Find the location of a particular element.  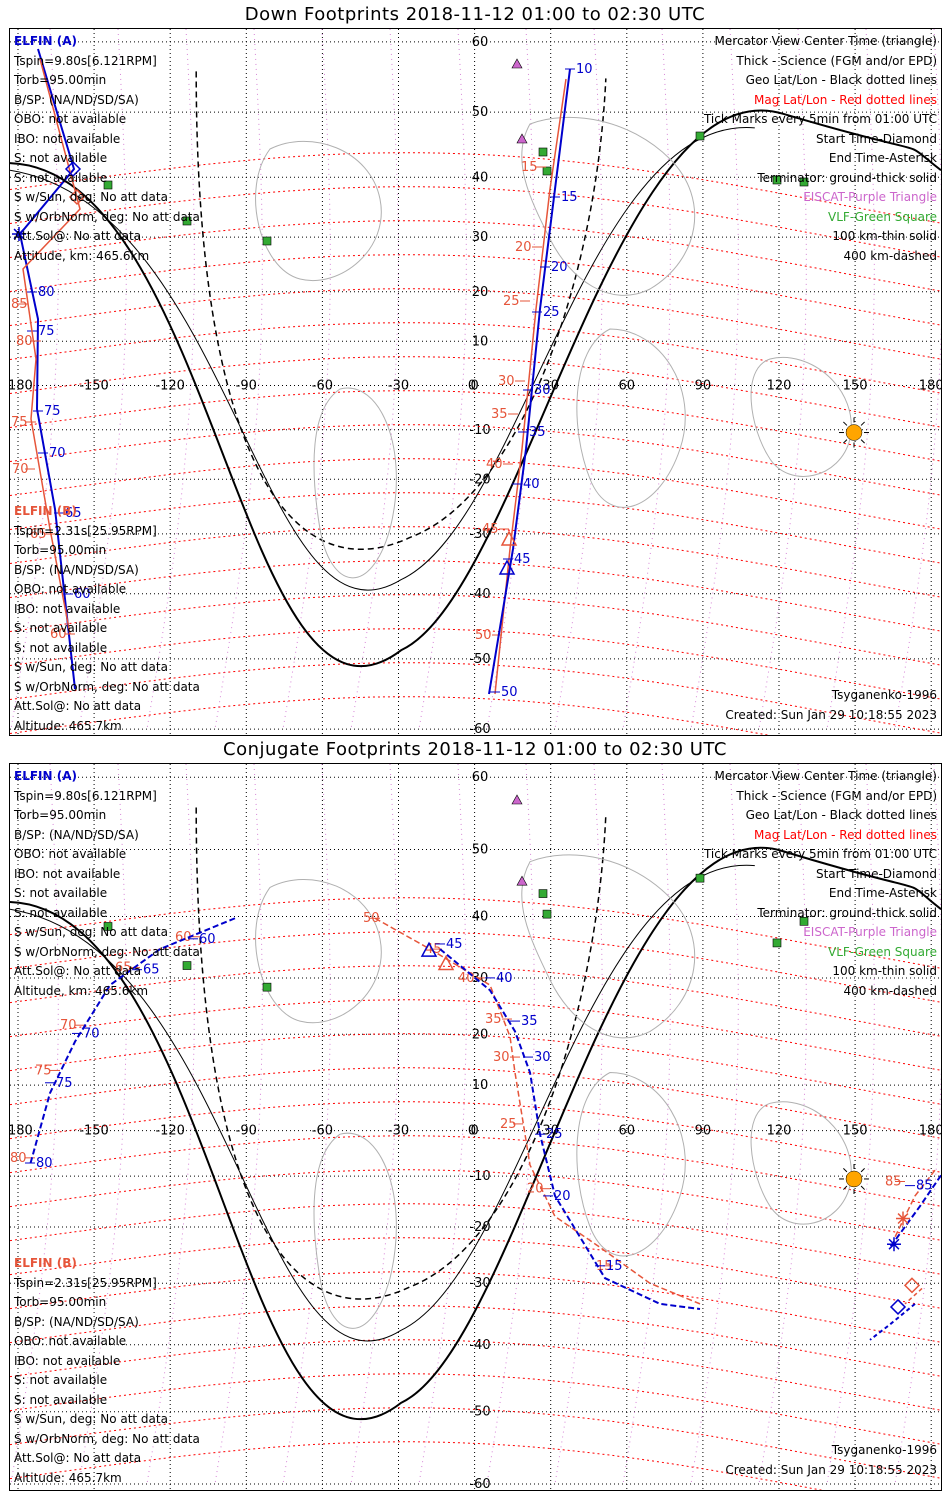

track-time-label: 45 is located at coordinates (454, 944).